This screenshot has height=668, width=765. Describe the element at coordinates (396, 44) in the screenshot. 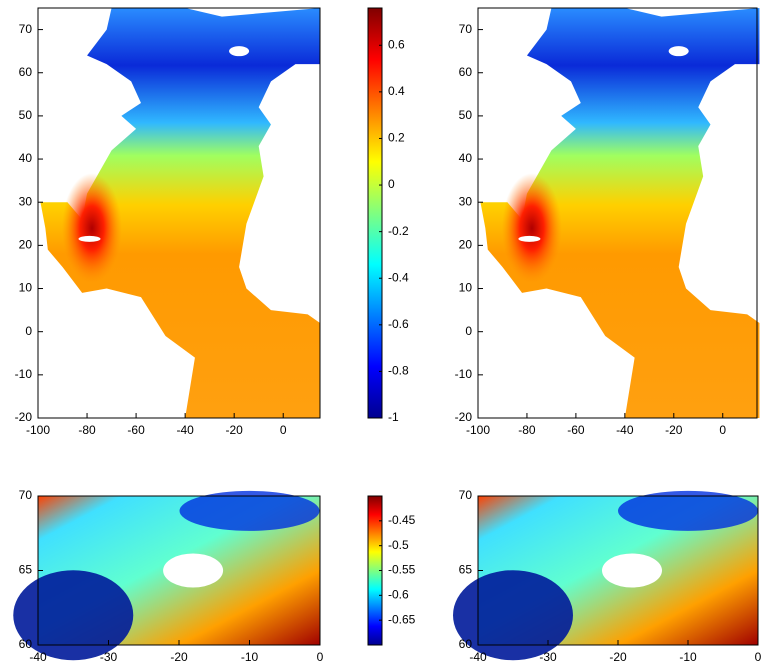

I see `colorbar-tick-label: 0.6` at that location.